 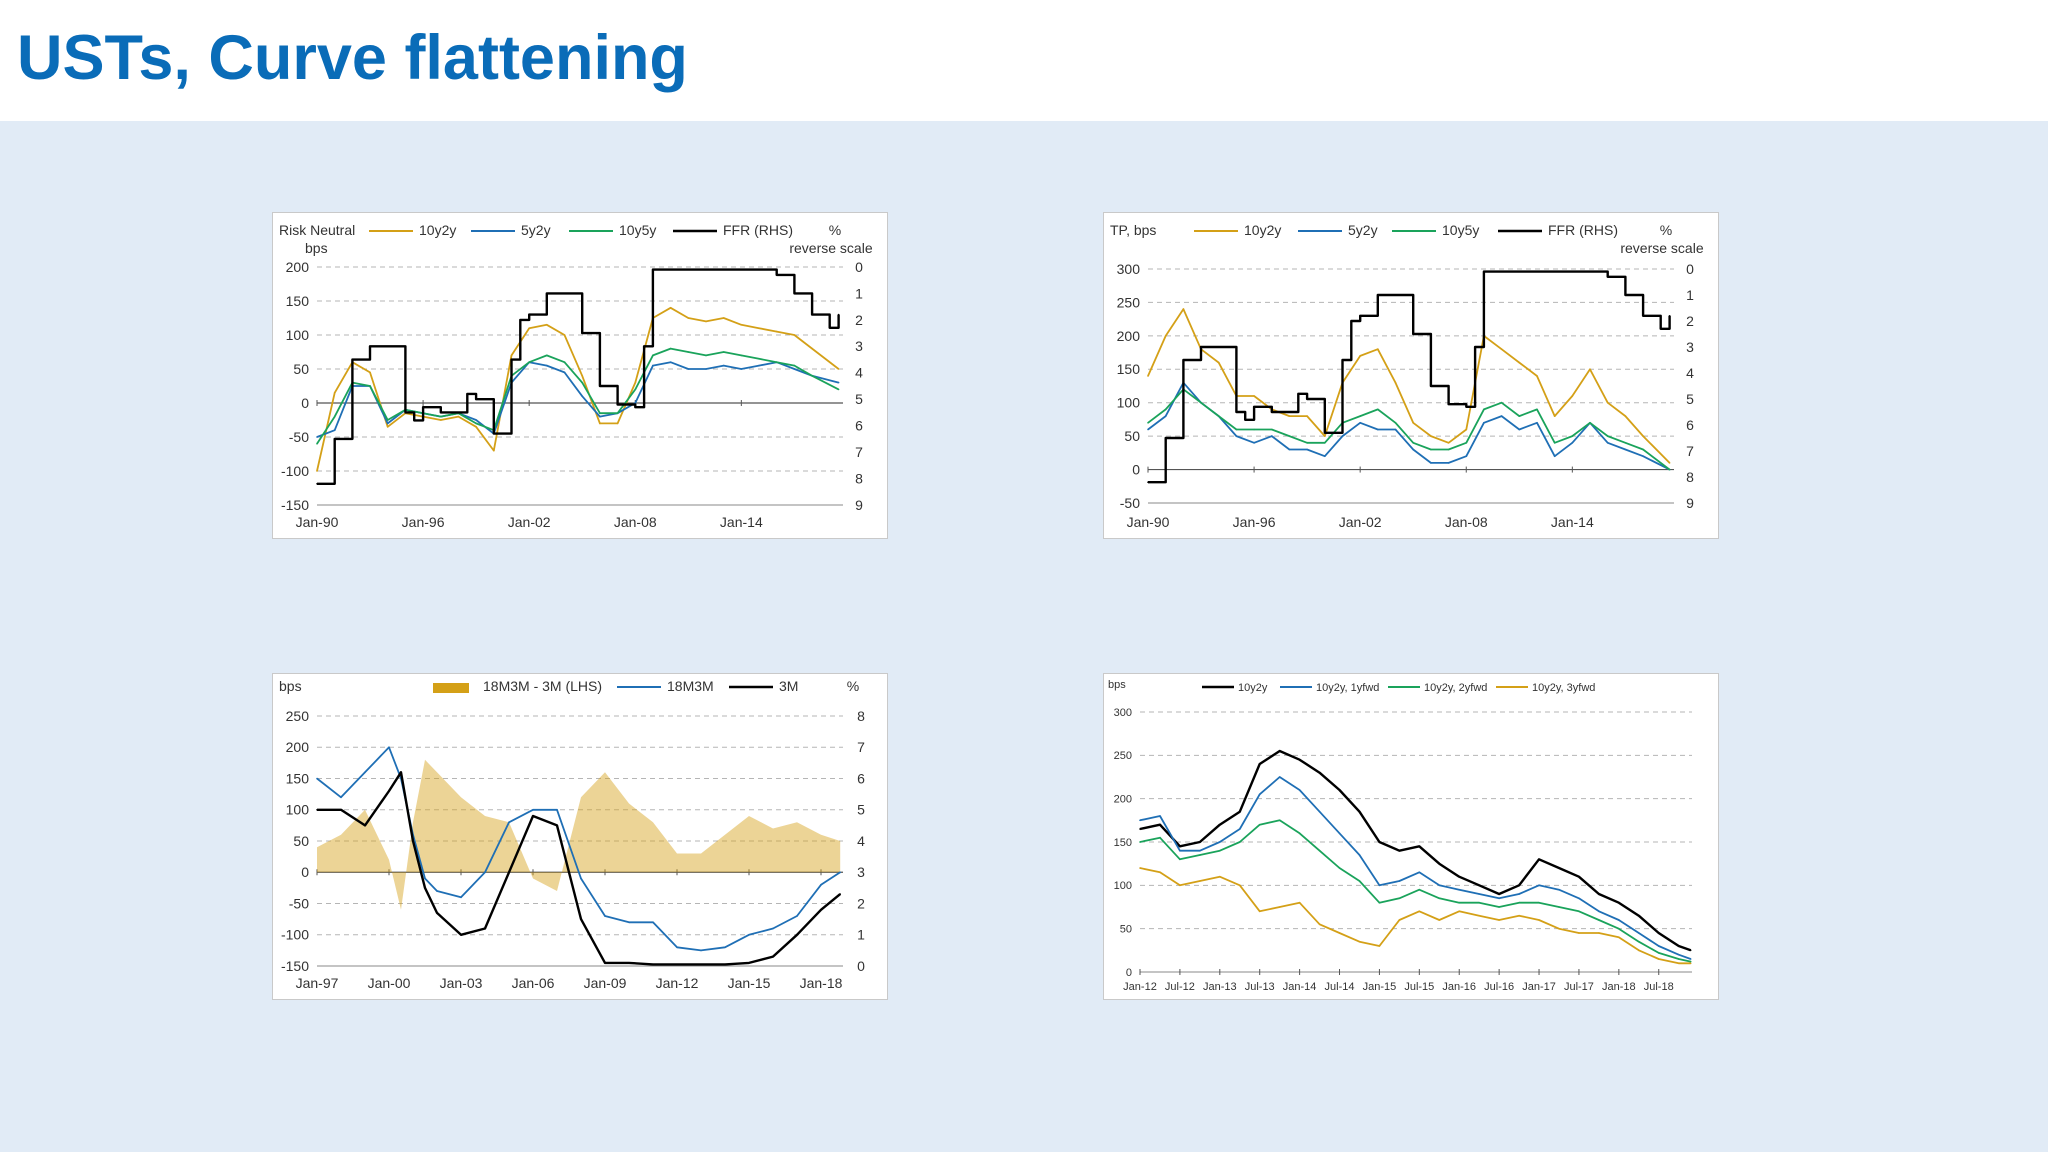 I want to click on chart2-legend-label: FFR (RHS), so click(x=1583, y=230).